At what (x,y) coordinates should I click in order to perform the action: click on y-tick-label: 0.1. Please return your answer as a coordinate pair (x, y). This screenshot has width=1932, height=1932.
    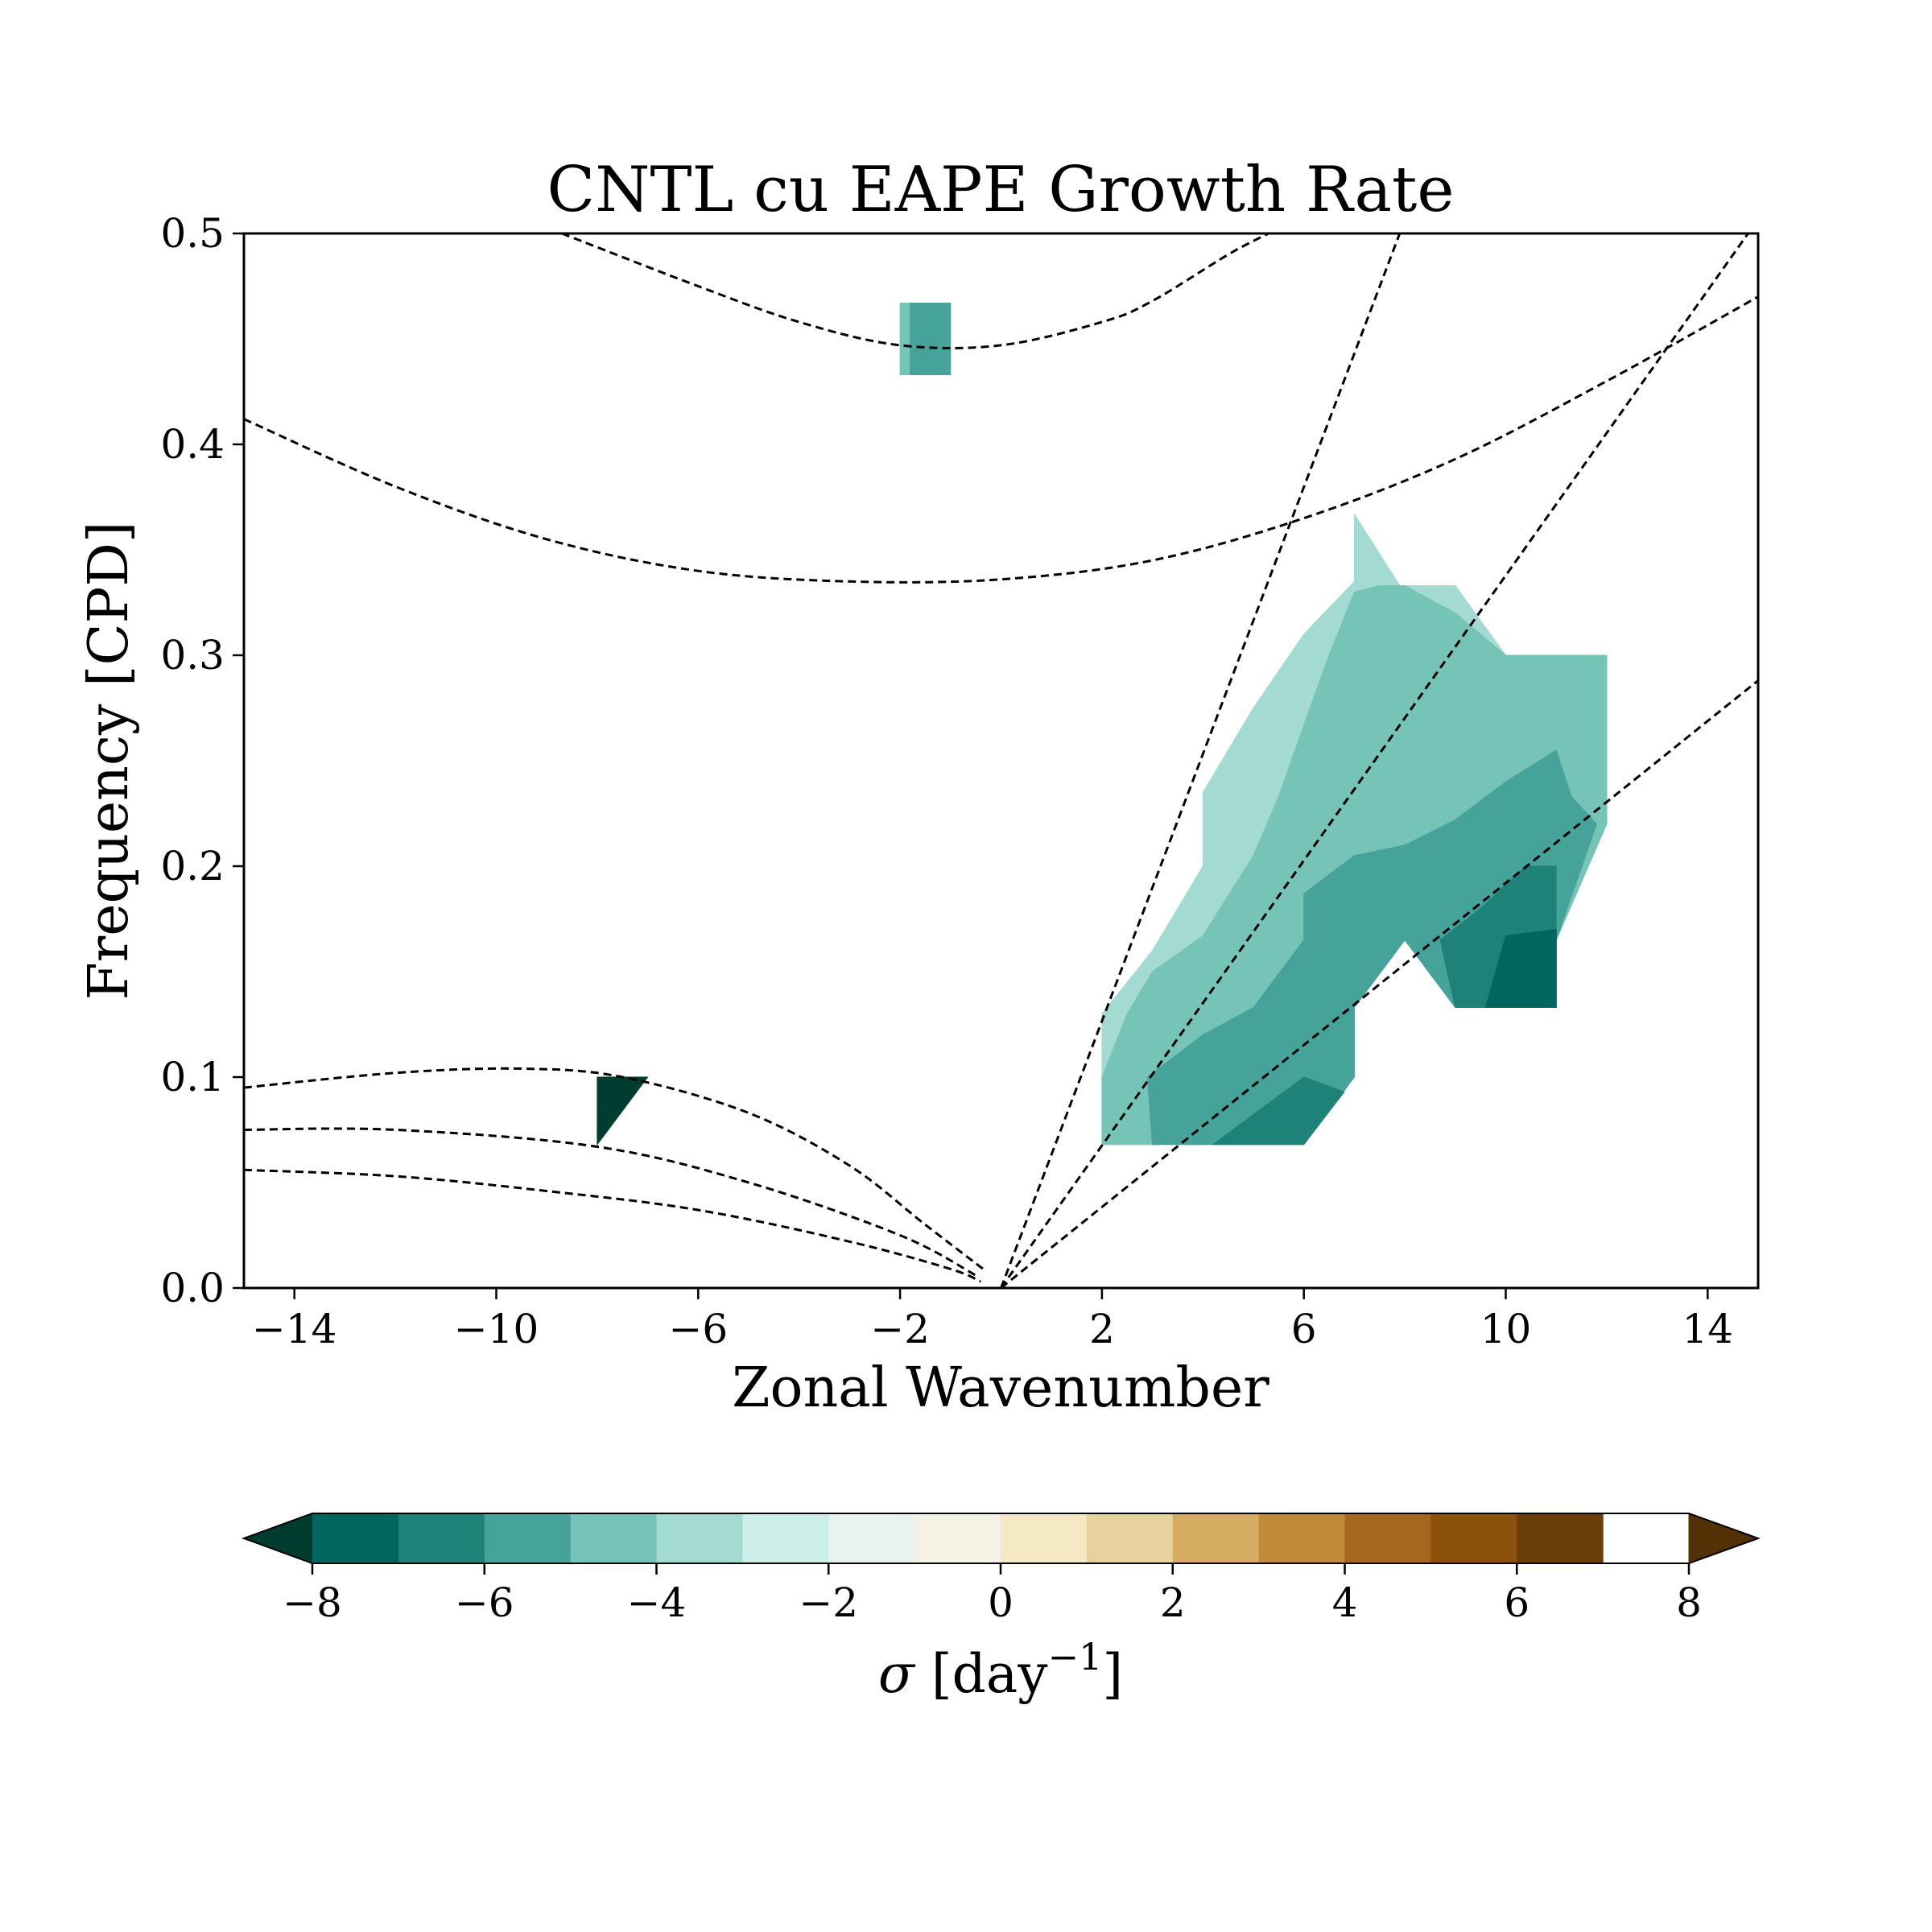
    Looking at the image, I should click on (192, 1077).